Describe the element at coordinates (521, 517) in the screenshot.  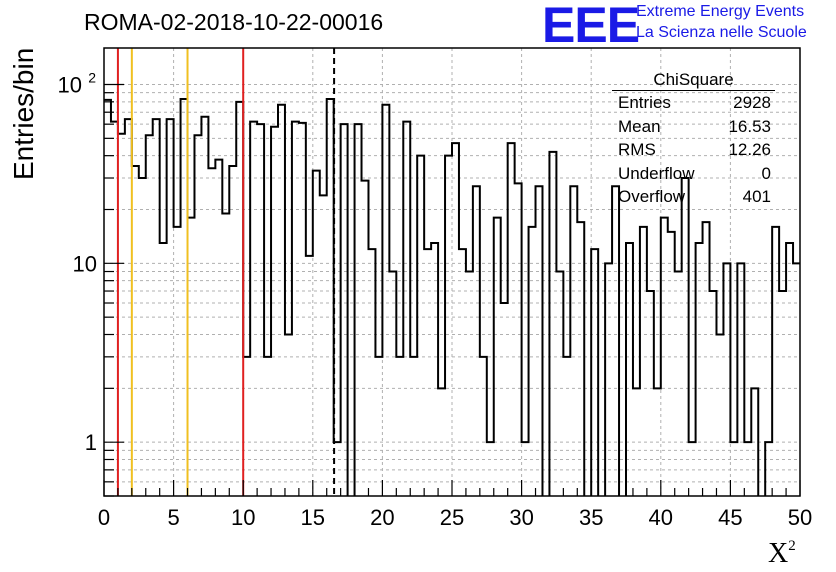
I see `x-tick-label: 30` at that location.